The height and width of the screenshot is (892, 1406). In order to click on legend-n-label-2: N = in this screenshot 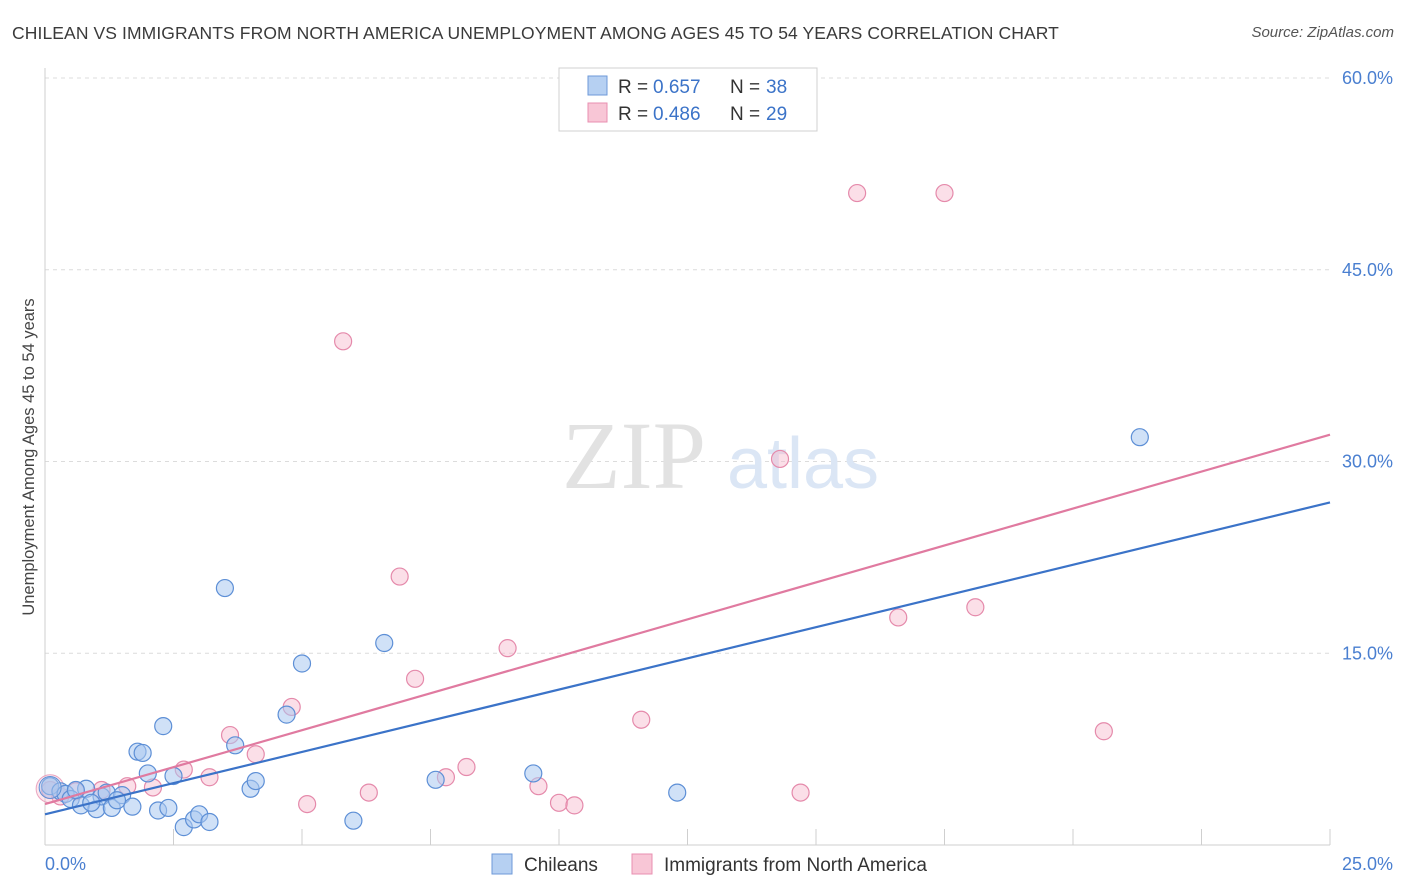, I will do `click(745, 114)`.